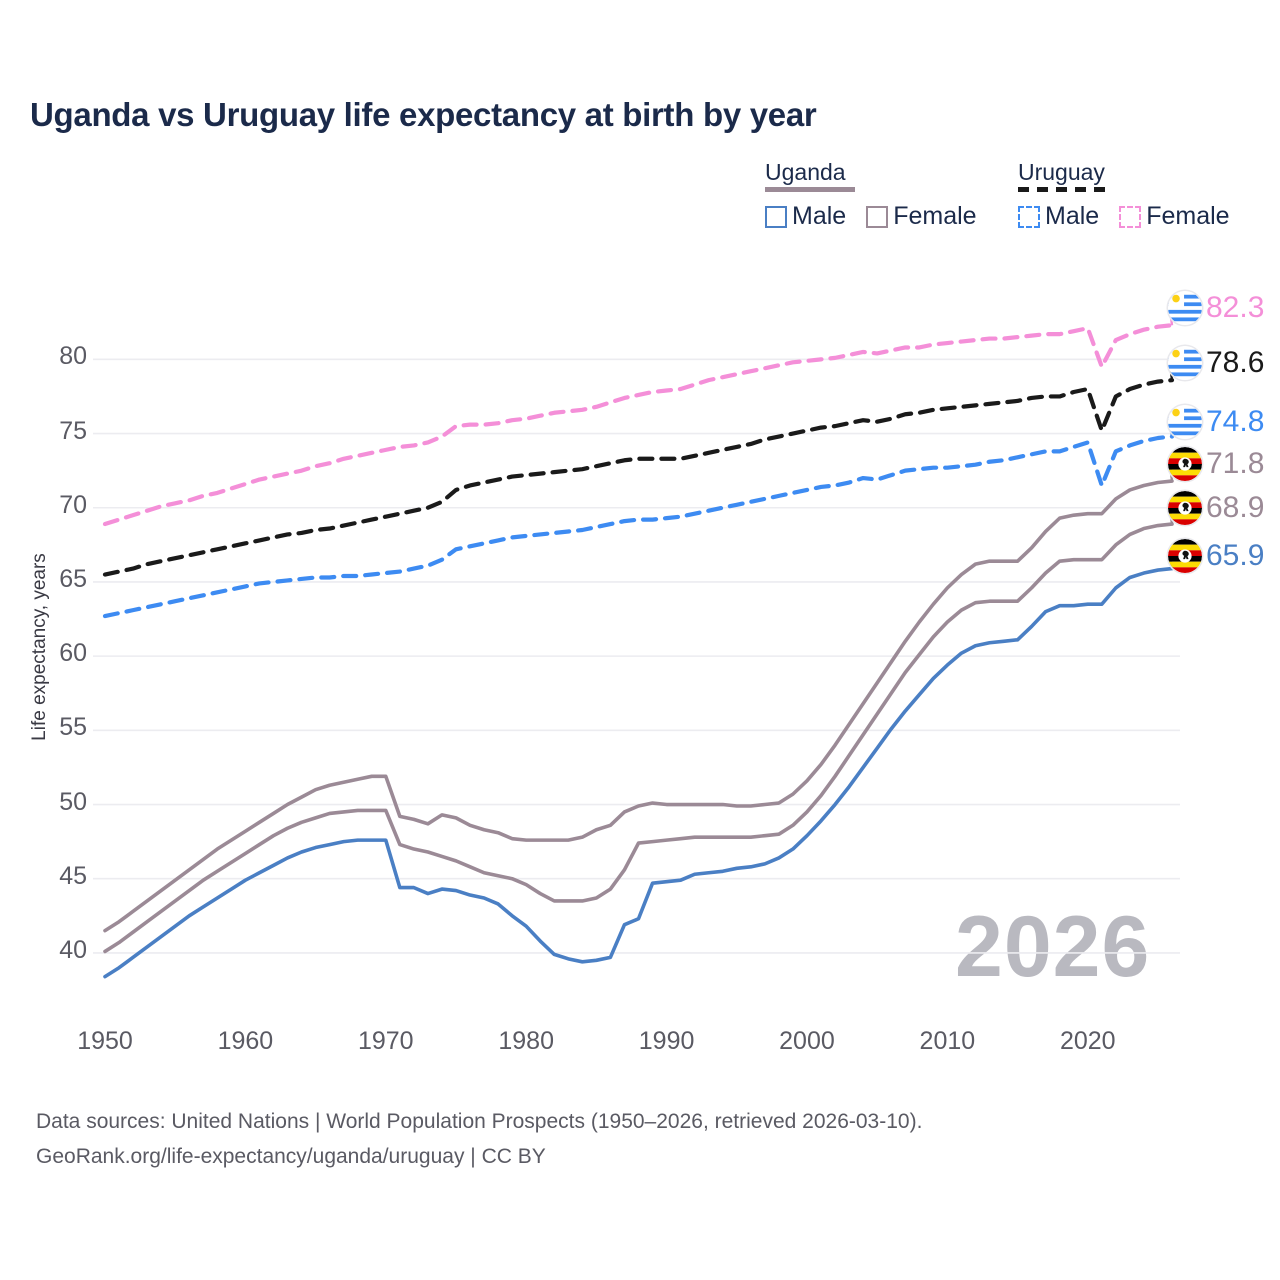  I want to click on y-axis-title: Life expectancy, years, so click(39, 647).